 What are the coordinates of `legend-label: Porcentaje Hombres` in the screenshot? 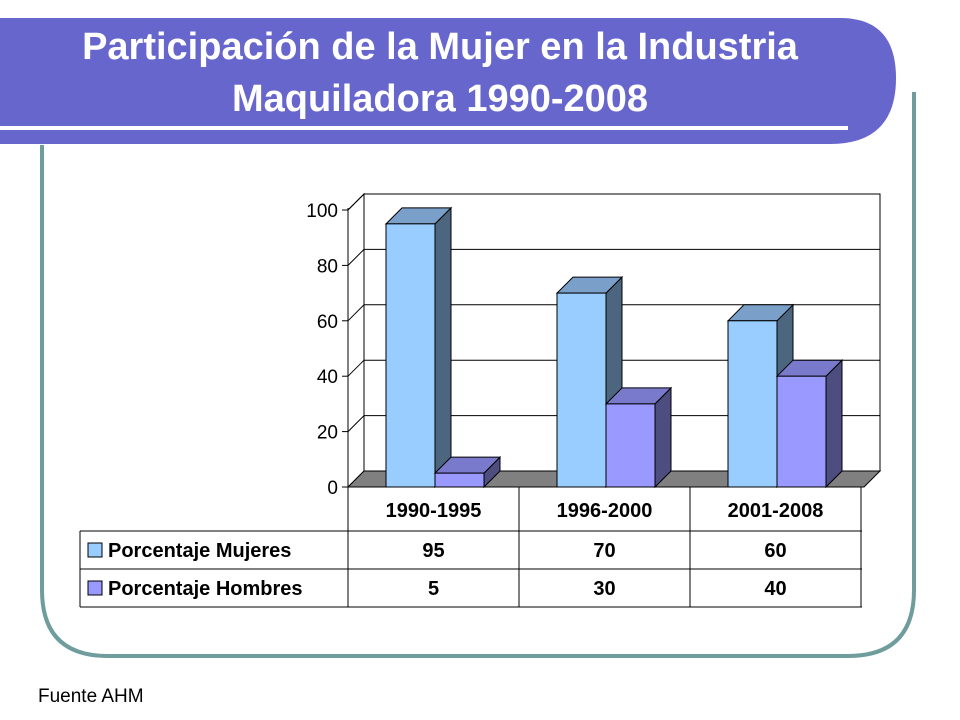 It's located at (205, 589).